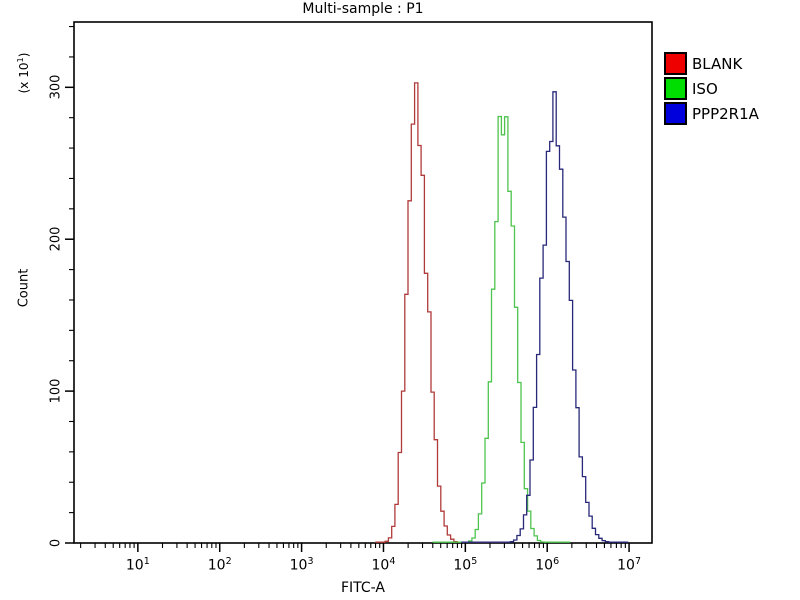 The width and height of the screenshot is (800, 600). What do you see at coordinates (301, 565) in the screenshot?
I see `x-tick-label-10e3: 103` at bounding box center [301, 565].